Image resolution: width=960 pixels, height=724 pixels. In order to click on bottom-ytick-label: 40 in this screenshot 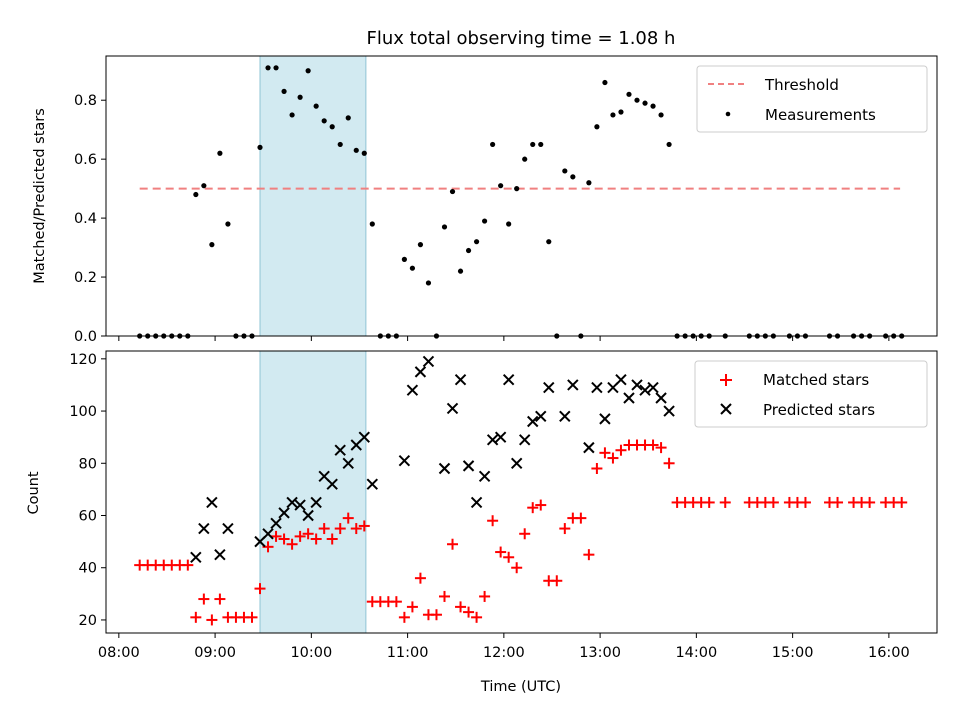, I will do `click(88, 569)`.